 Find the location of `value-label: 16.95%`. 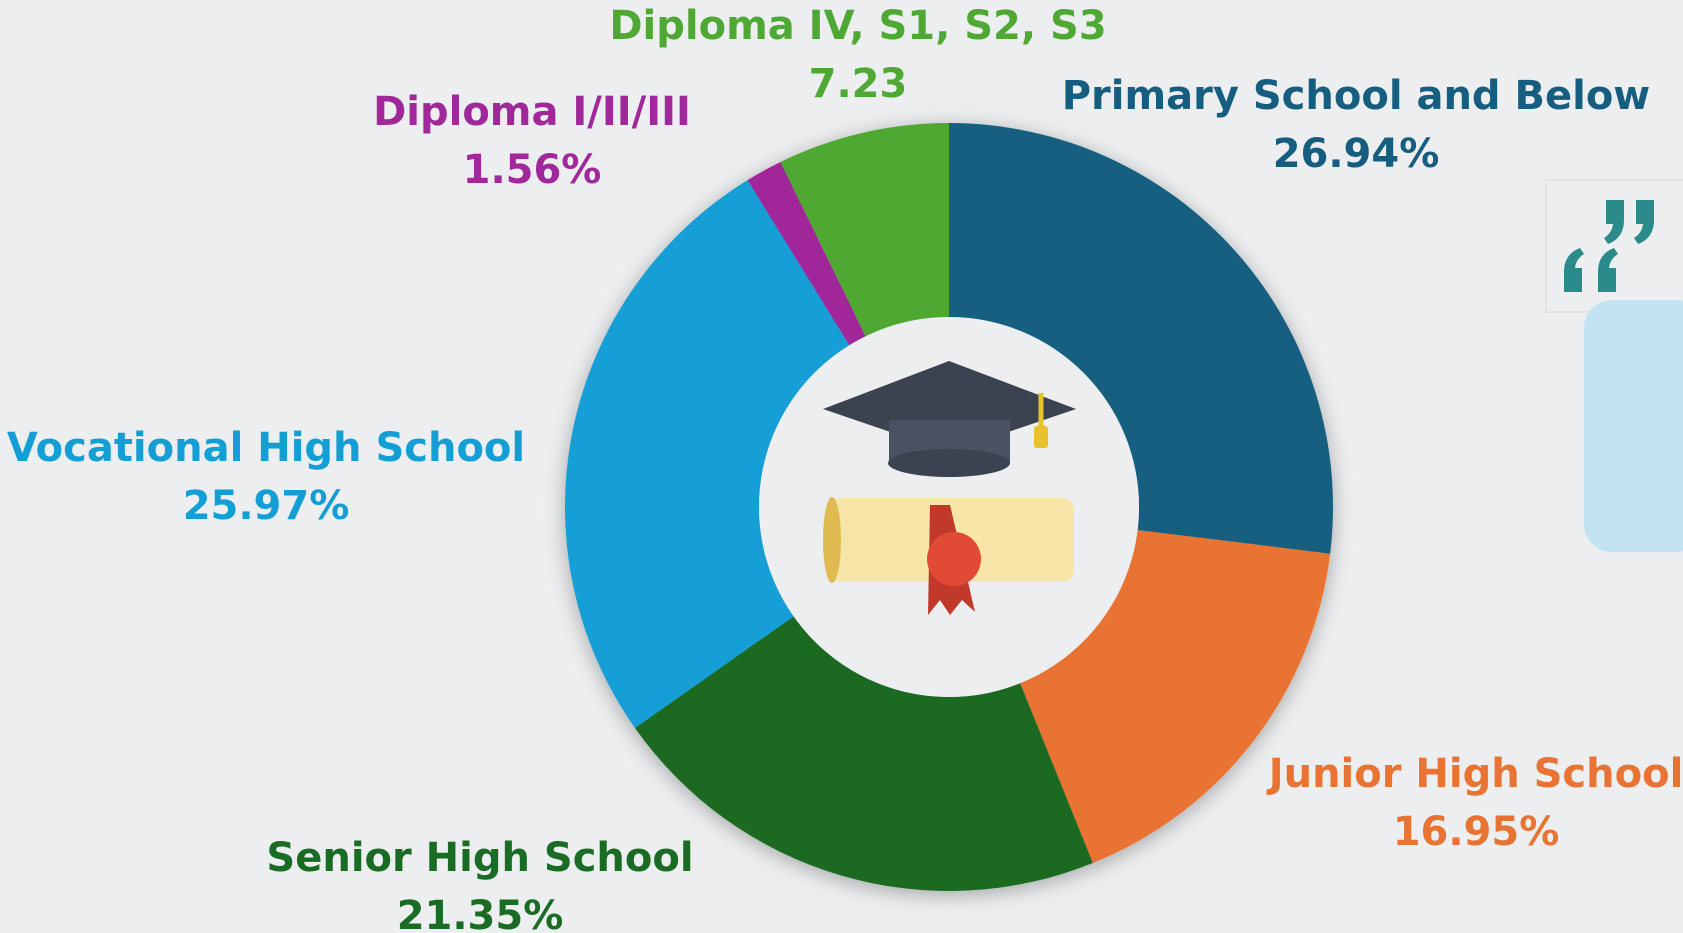

value-label: 16.95% is located at coordinates (1476, 832).